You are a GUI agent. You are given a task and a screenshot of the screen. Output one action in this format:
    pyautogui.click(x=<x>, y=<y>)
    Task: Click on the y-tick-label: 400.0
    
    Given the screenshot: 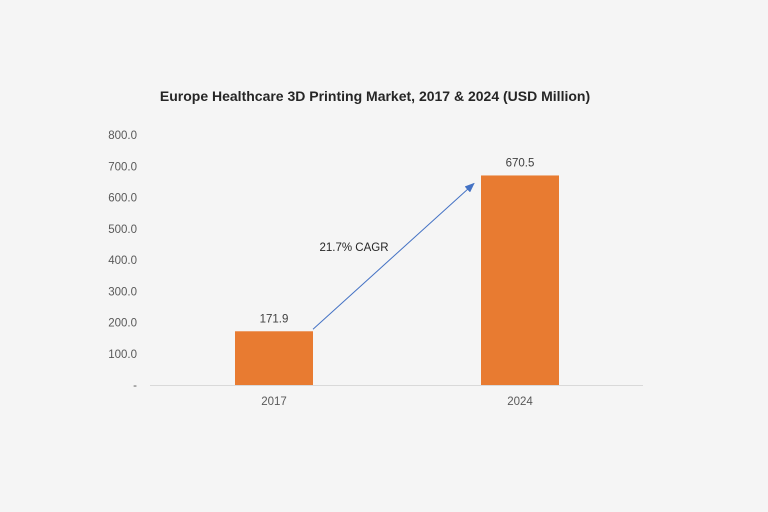 What is the action you would take?
    pyautogui.click(x=122, y=261)
    